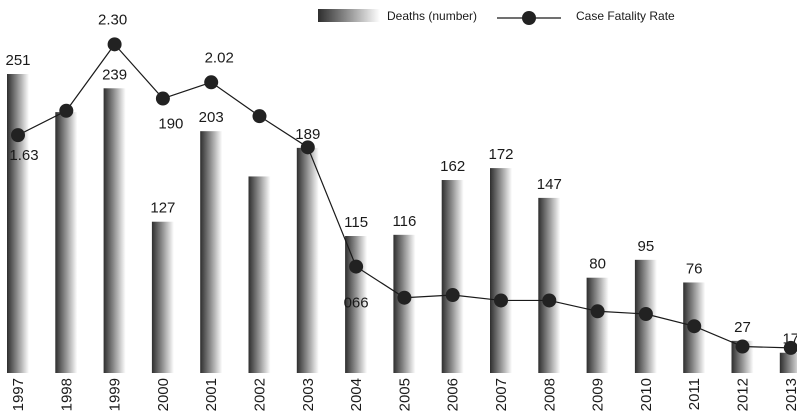 The width and height of the screenshot is (797, 420). What do you see at coordinates (500, 154) in the screenshot?
I see `bar-value-label-2007: 172` at bounding box center [500, 154].